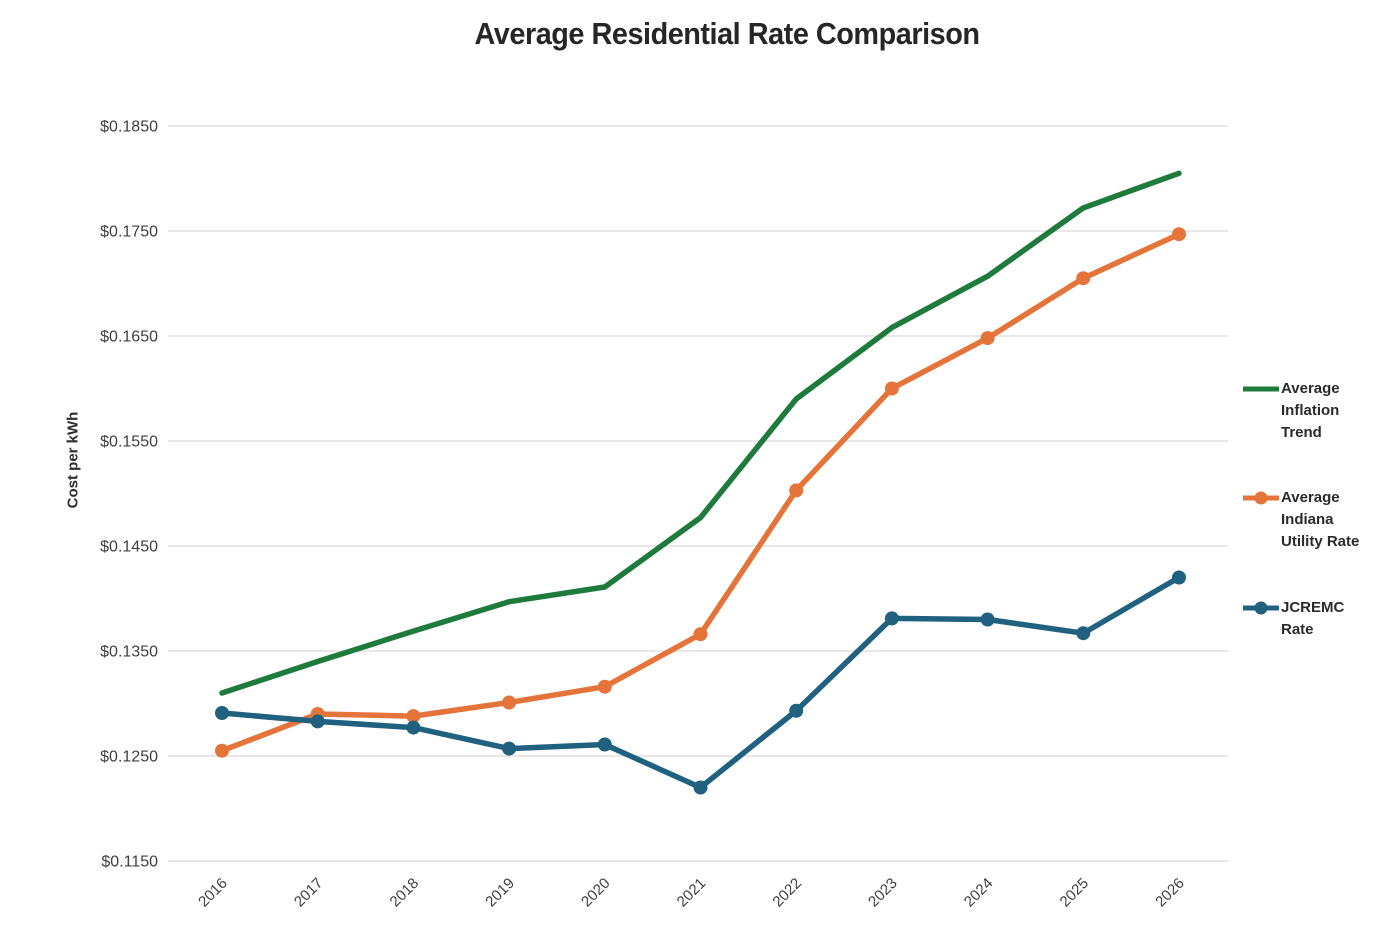  I want to click on x-tick-label: 2020, so click(596, 893).